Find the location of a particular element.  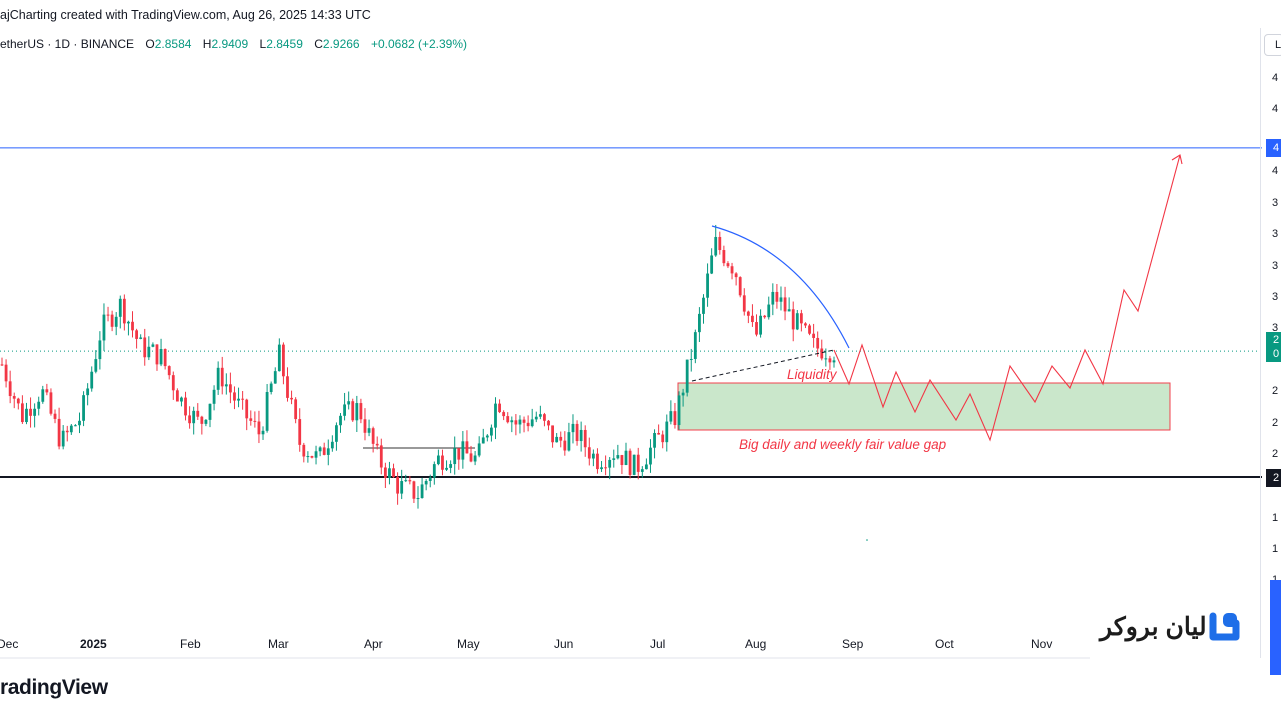

liquidity-label: Liquidity is located at coordinates (812, 374).